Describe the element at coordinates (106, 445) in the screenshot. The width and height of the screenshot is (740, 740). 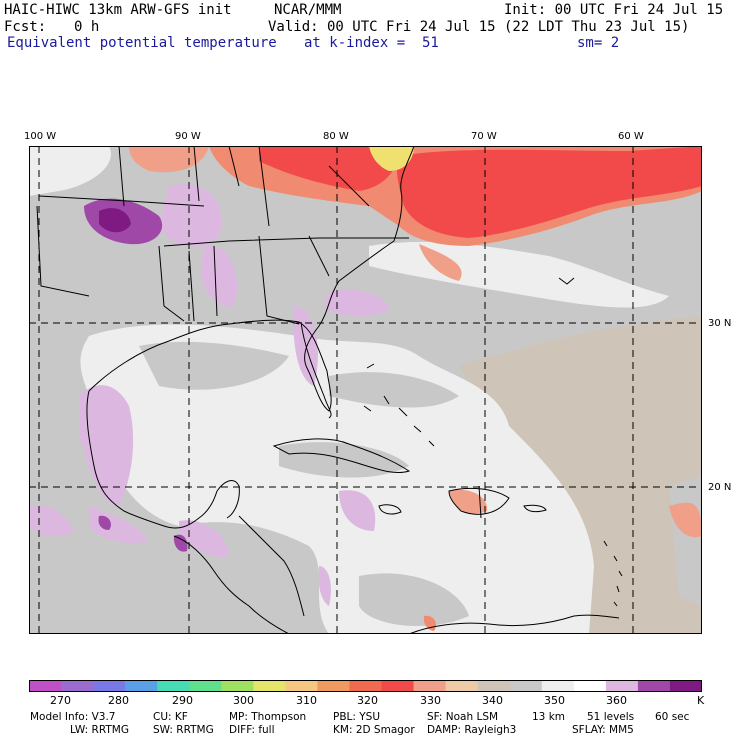
I see `lilac-patch-mexico` at that location.